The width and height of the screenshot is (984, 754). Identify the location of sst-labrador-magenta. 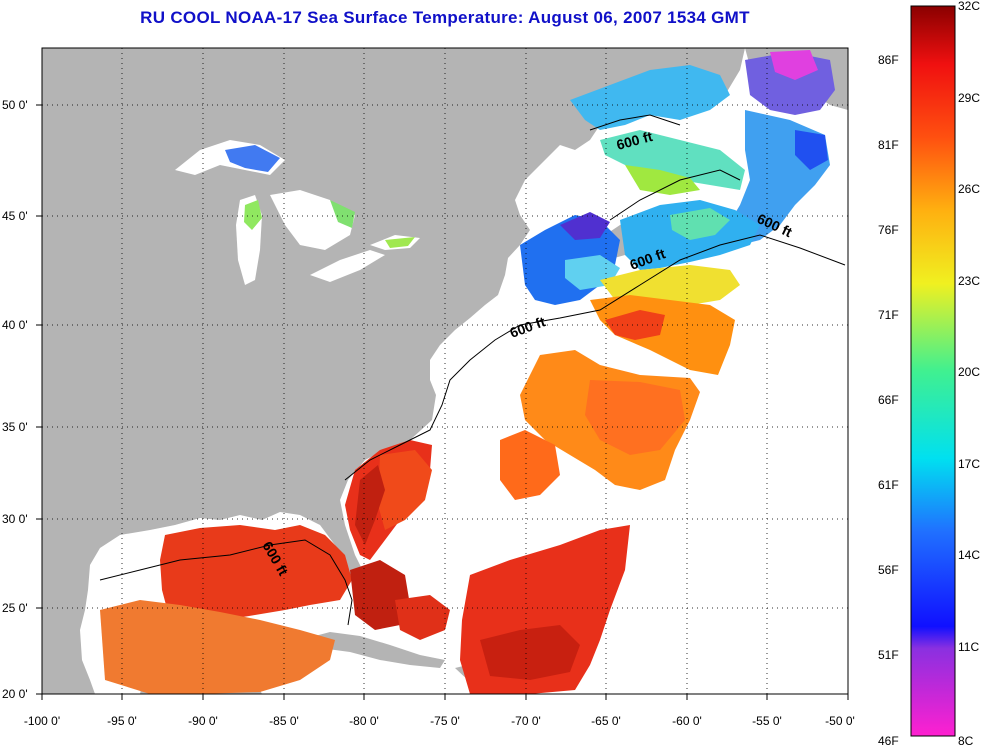
(794, 65).